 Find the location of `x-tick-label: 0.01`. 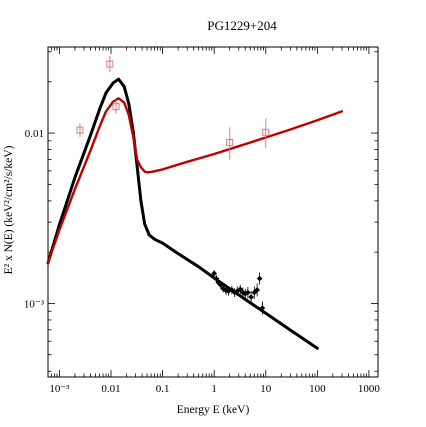

x-tick-label: 0.01 is located at coordinates (110, 389).